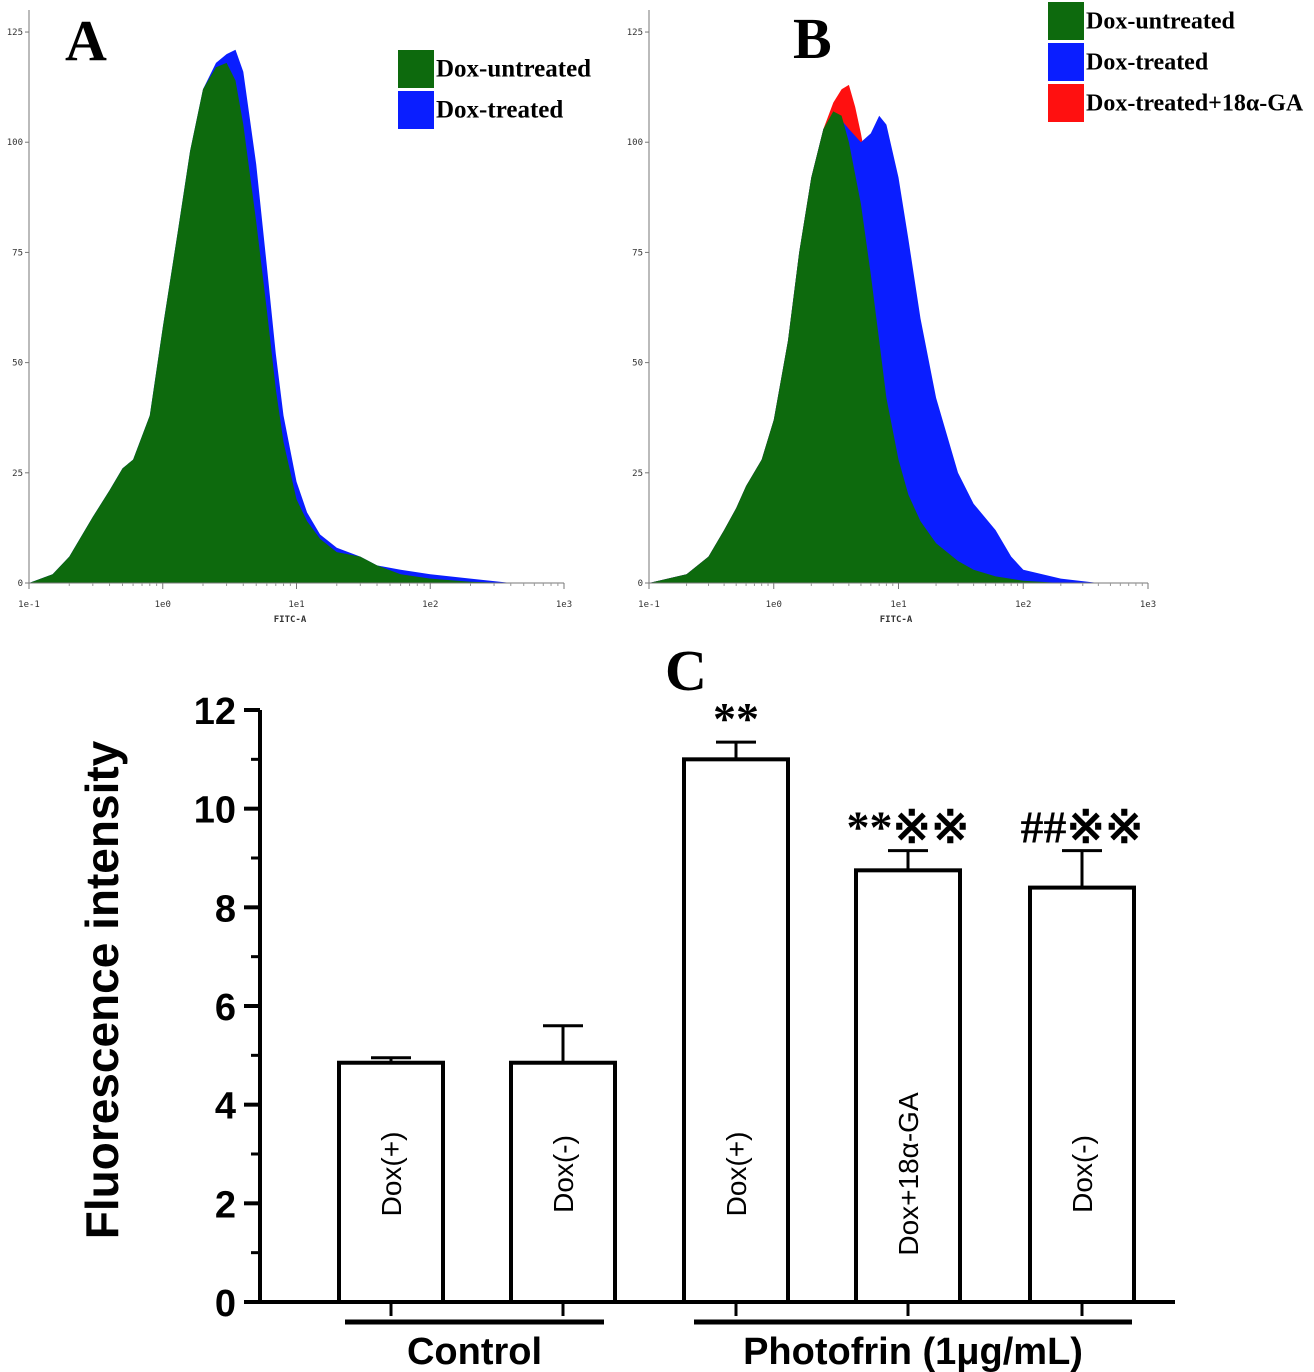 The image size is (1314, 1372). I want to click on panel-c-y-axis-label: Fluorescence intensity, so click(102, 989).